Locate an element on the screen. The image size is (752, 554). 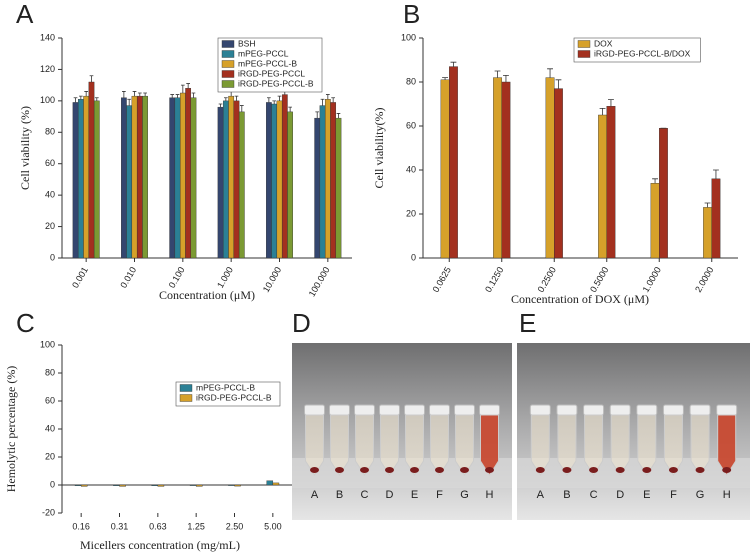
tube-label: F is located at coordinates (439, 495).